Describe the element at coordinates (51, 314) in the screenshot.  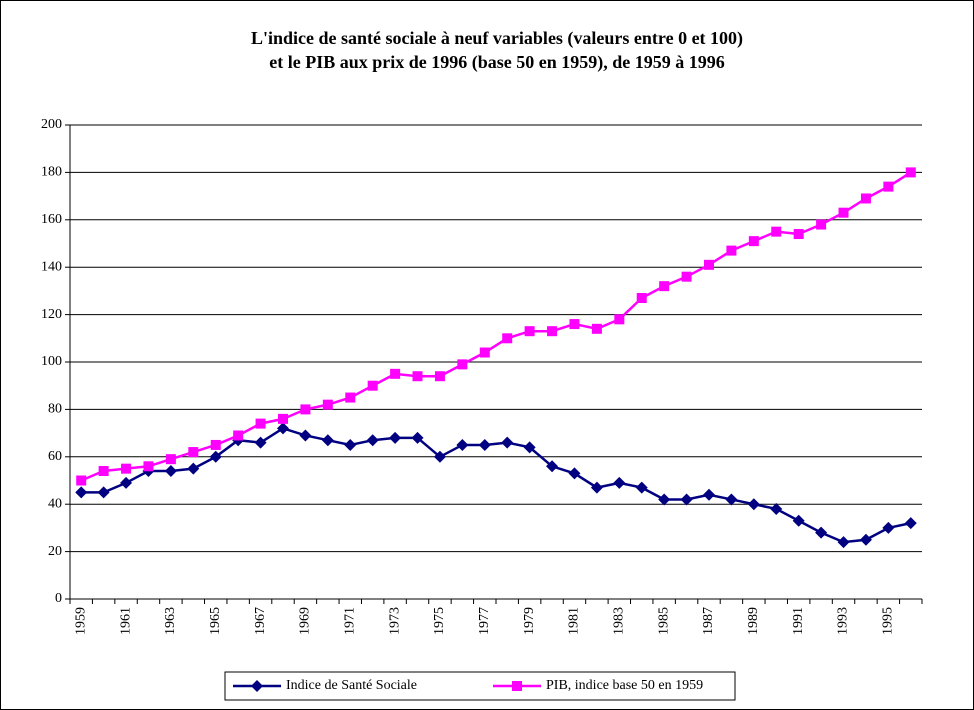
I see `y-tick-label: 120` at that location.